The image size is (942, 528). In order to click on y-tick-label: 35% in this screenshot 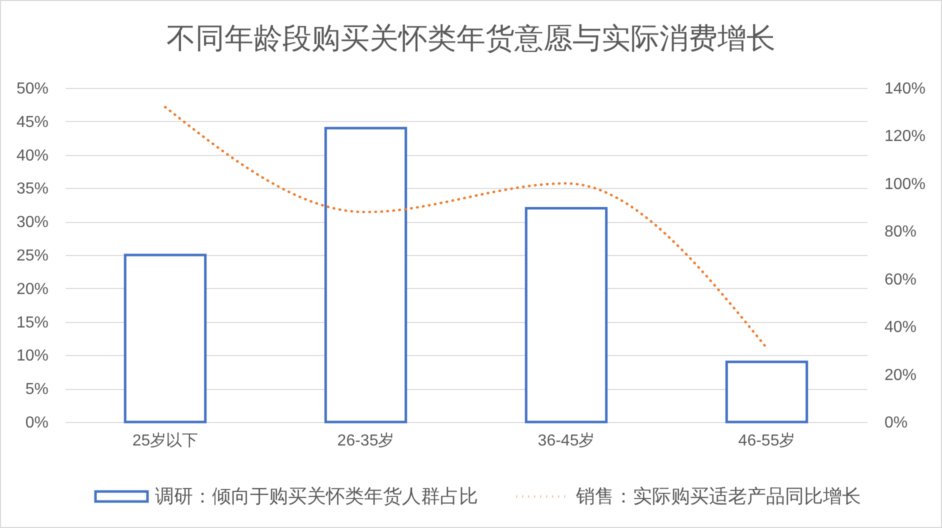, I will do `click(32, 189)`.